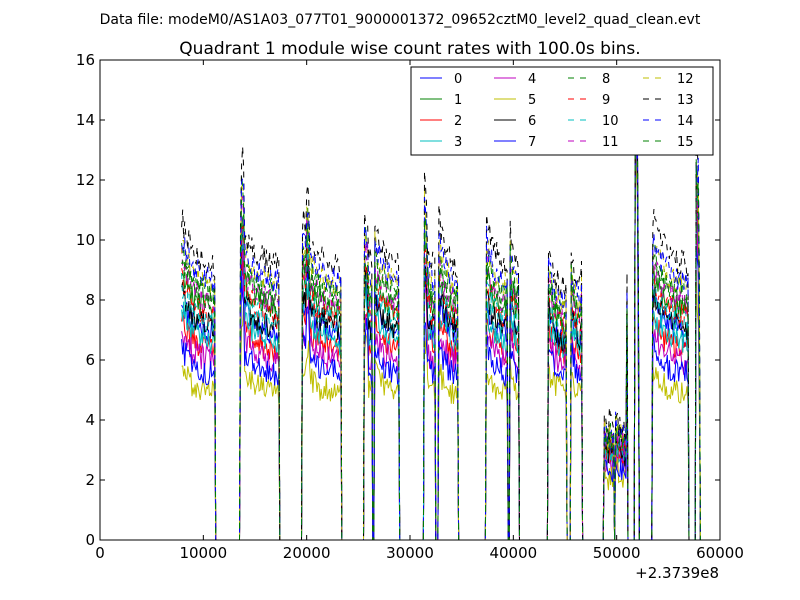 This screenshot has width=800, height=600. What do you see at coordinates (532, 100) in the screenshot?
I see `legend-label-5: 5` at bounding box center [532, 100].